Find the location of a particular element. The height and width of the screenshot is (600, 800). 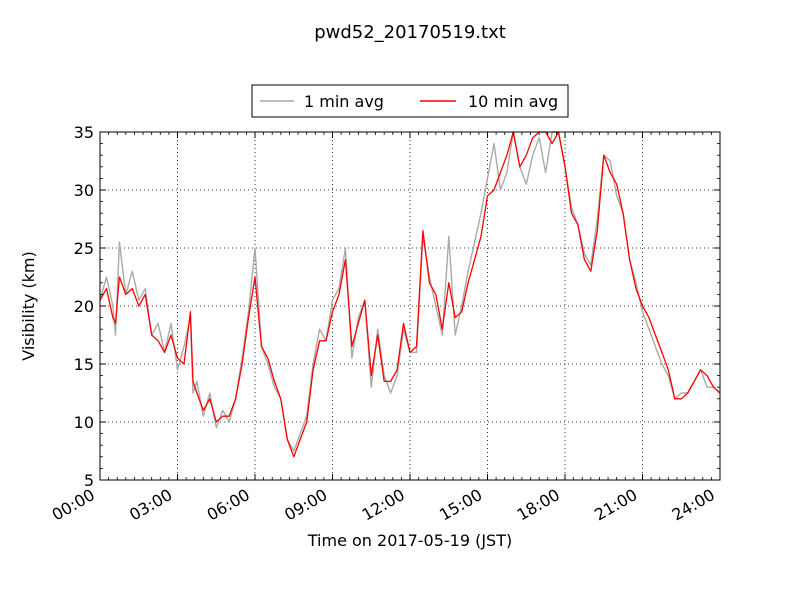

y-tick-label: 25 is located at coordinates (84, 248).